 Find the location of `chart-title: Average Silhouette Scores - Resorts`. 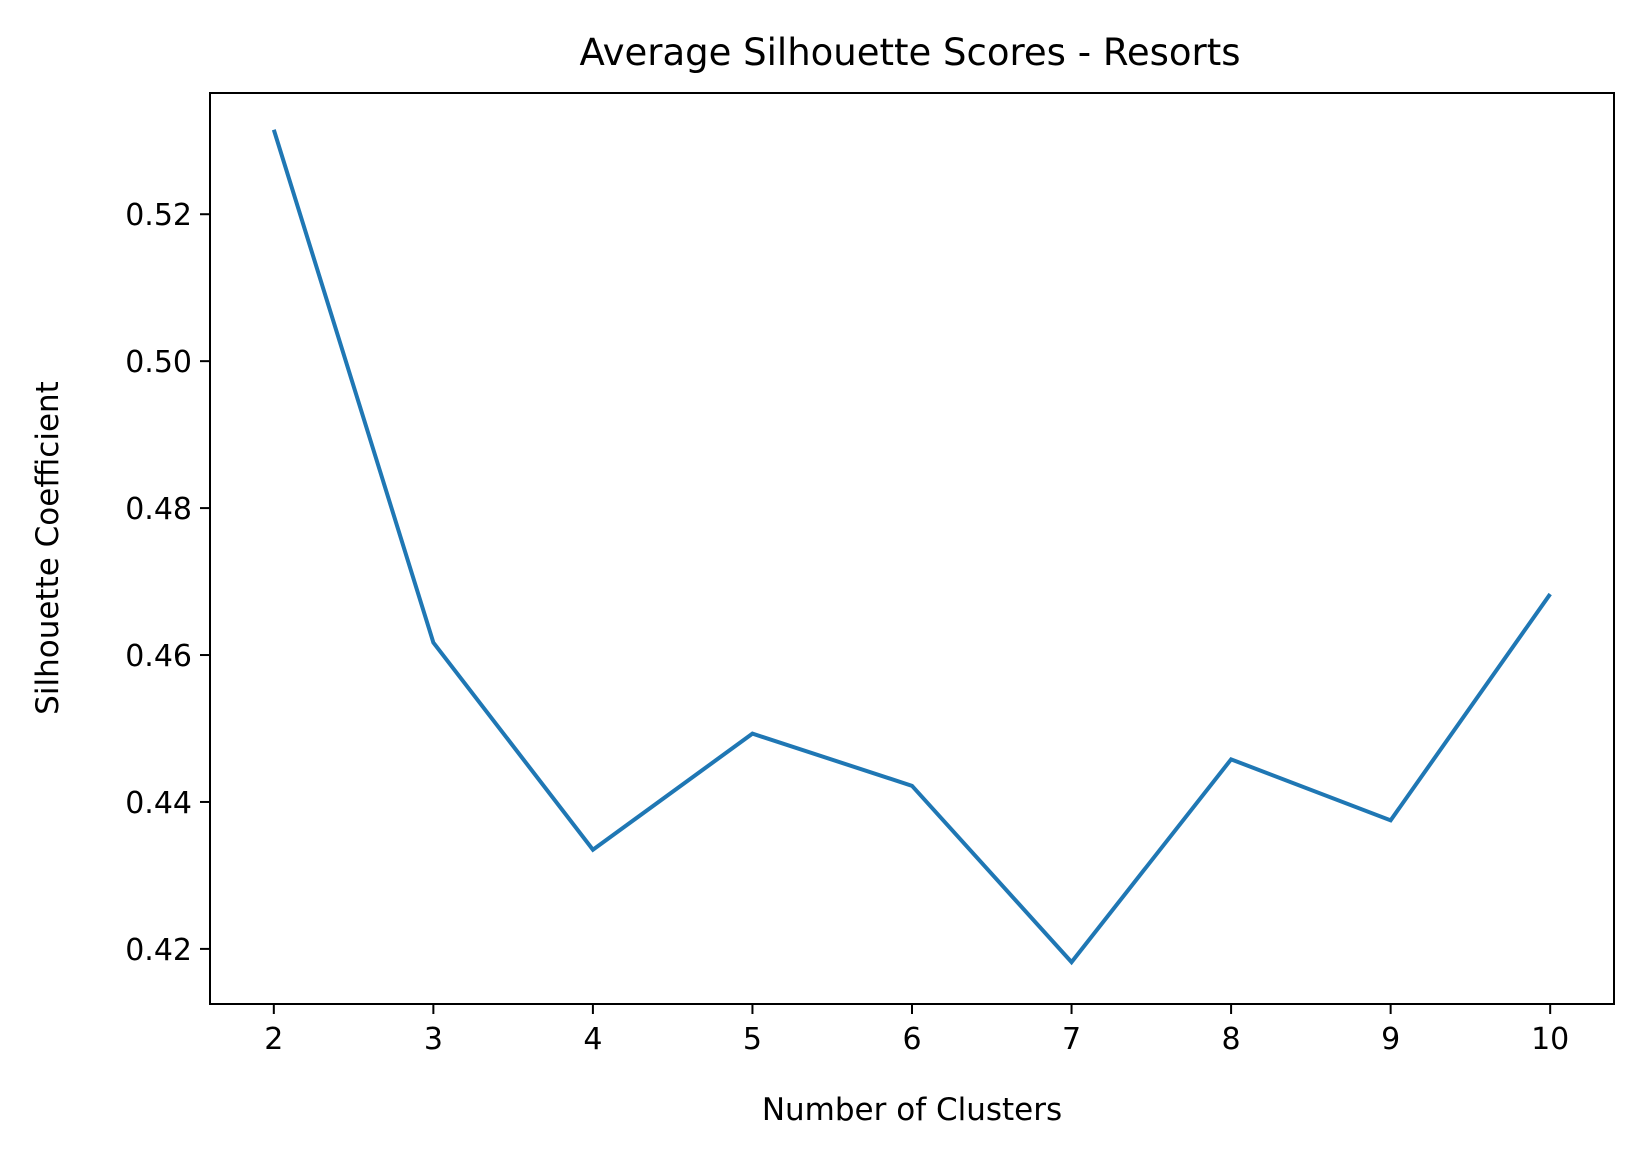

chart-title: Average Silhouette Scores - Resorts is located at coordinates (909, 52).